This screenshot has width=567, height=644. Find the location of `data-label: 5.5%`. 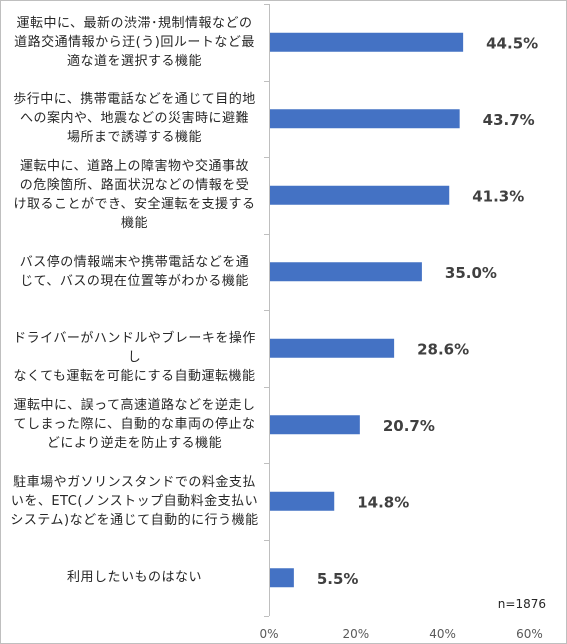

data-label: 5.5% is located at coordinates (338, 579).